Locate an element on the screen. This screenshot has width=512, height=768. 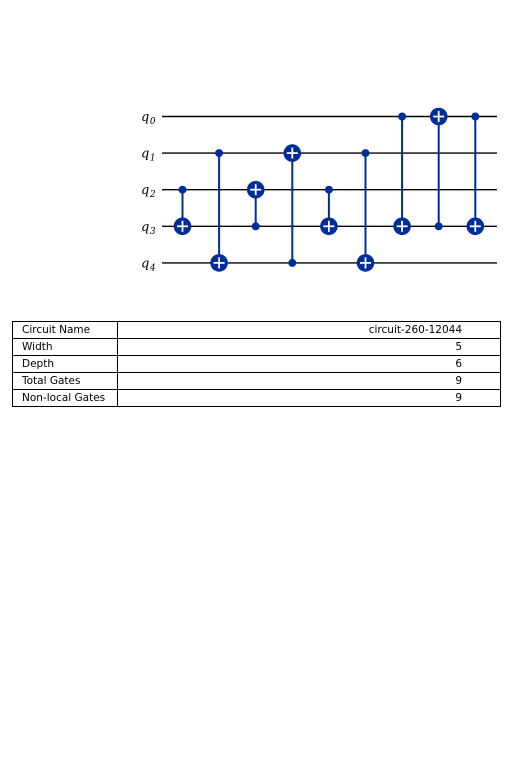
circuit-name-label: Circuit Name is located at coordinates (65, 330).